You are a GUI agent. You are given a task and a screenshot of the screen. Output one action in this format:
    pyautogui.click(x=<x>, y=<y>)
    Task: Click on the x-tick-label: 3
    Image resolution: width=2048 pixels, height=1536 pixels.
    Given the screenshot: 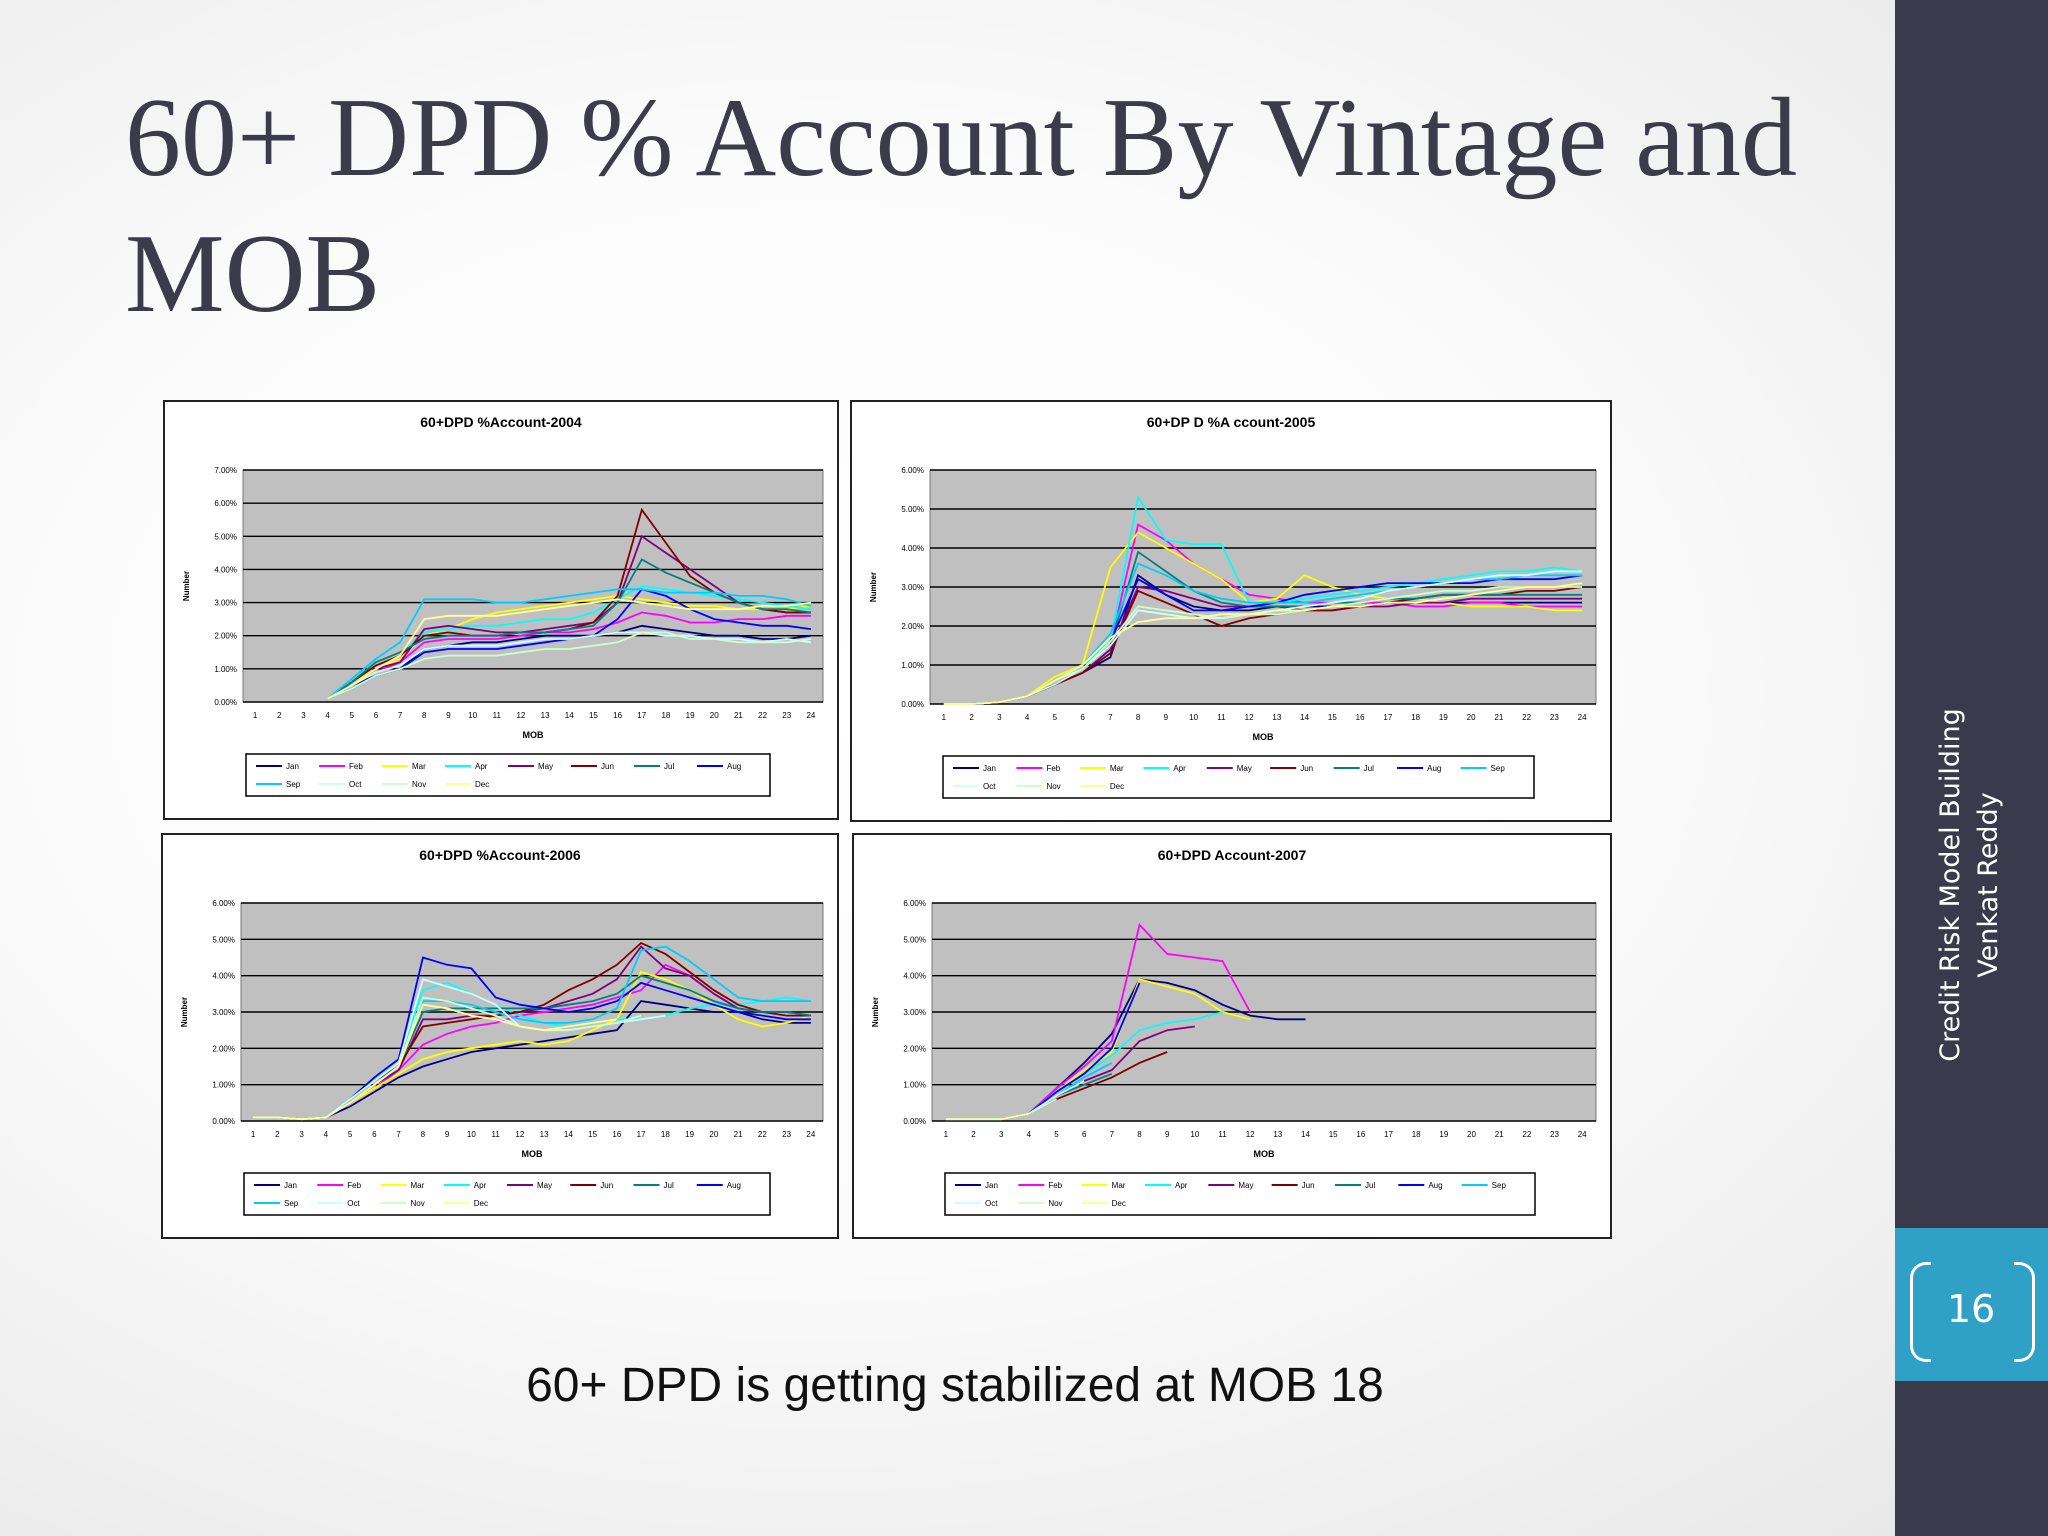 What is the action you would take?
    pyautogui.click(x=999, y=717)
    